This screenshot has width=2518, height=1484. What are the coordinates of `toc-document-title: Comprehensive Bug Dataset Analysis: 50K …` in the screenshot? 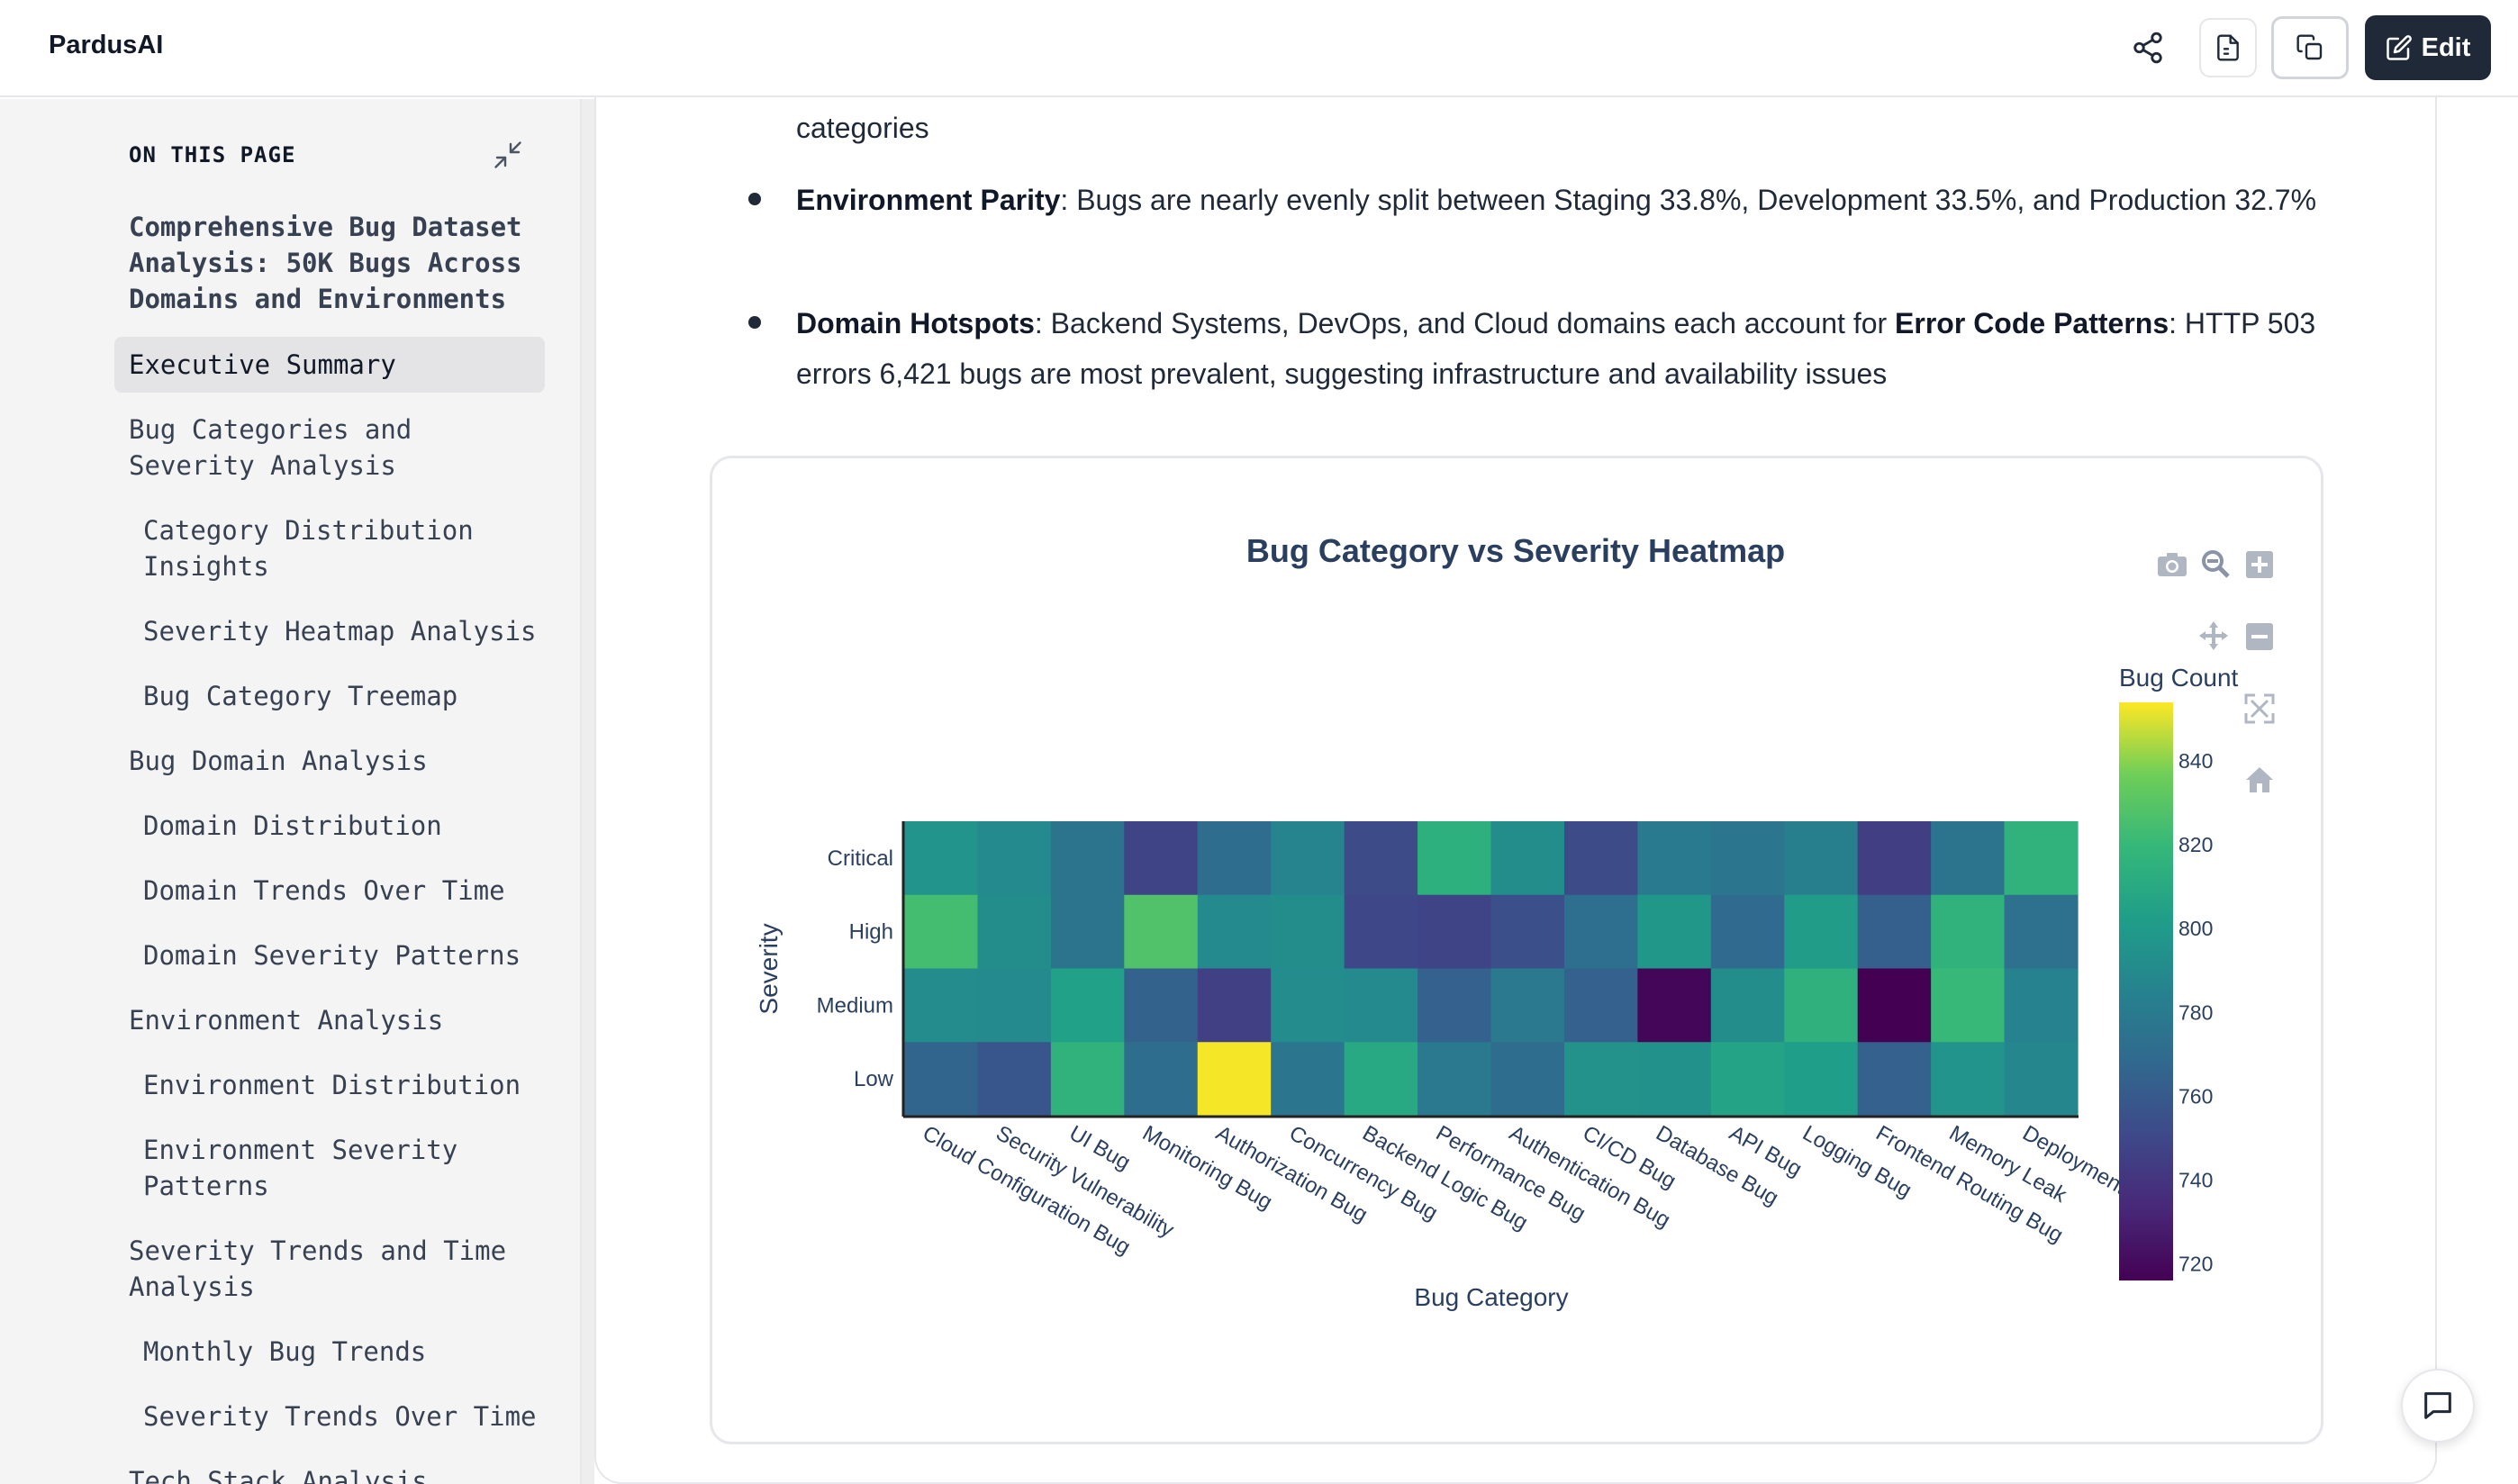 It's located at (325, 263).